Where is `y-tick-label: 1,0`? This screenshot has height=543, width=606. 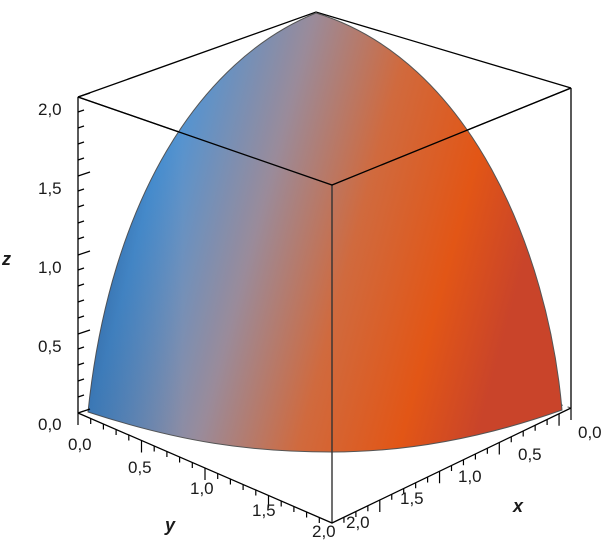 y-tick-label: 1,0 is located at coordinates (202, 488).